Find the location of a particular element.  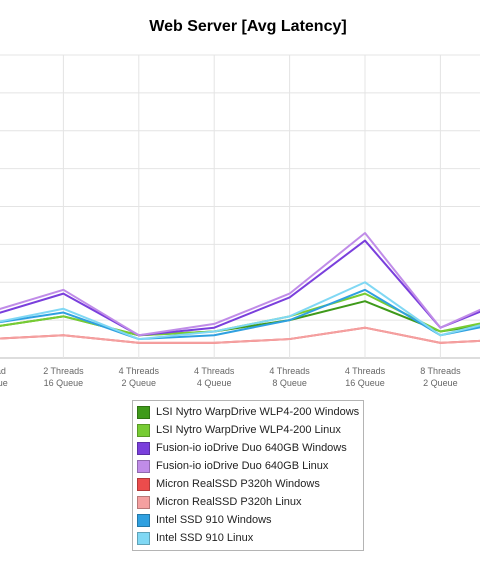

x-tick-label: 8 Queue is located at coordinates (289, 383).